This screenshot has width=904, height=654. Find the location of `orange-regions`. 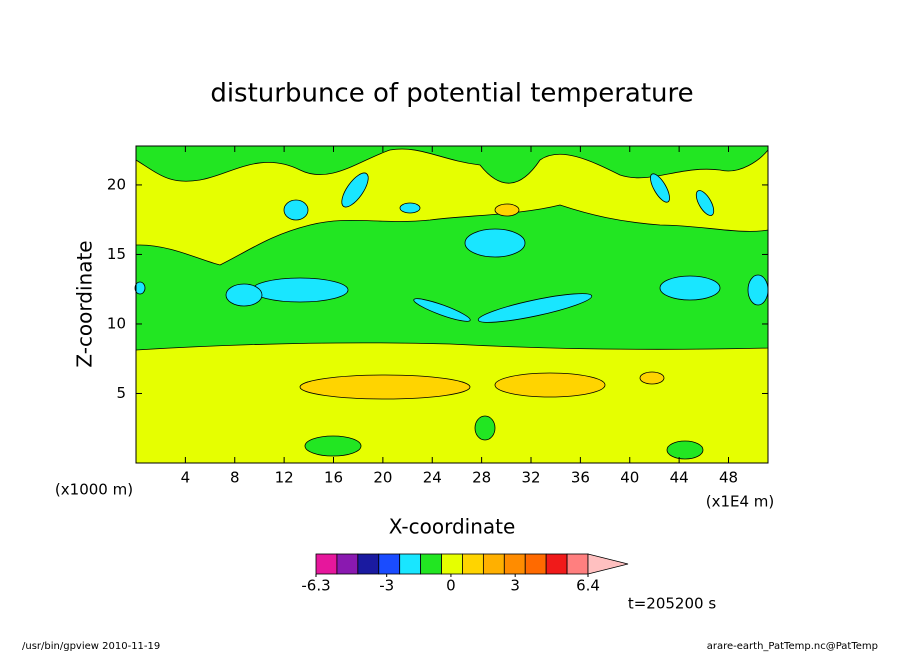

orange-regions is located at coordinates (482, 301).